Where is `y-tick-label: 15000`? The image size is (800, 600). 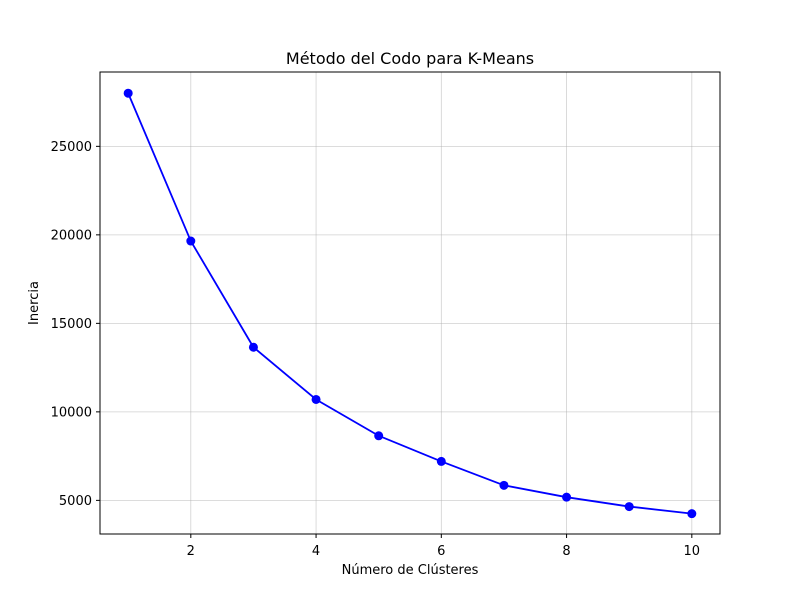 y-tick-label: 15000 is located at coordinates (71, 324).